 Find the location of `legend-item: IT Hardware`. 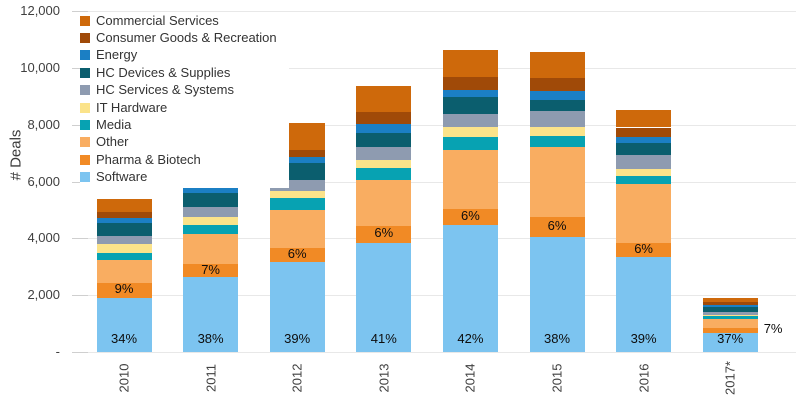

legend-item: IT Hardware is located at coordinates (178, 107).